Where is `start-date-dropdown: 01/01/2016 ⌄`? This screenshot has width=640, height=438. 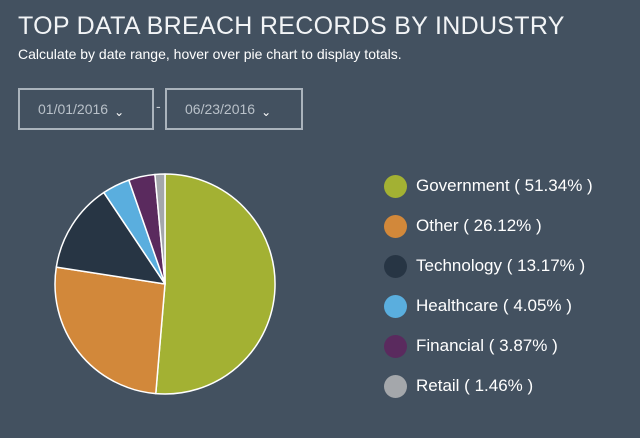 start-date-dropdown: 01/01/2016 ⌄ is located at coordinates (86, 109).